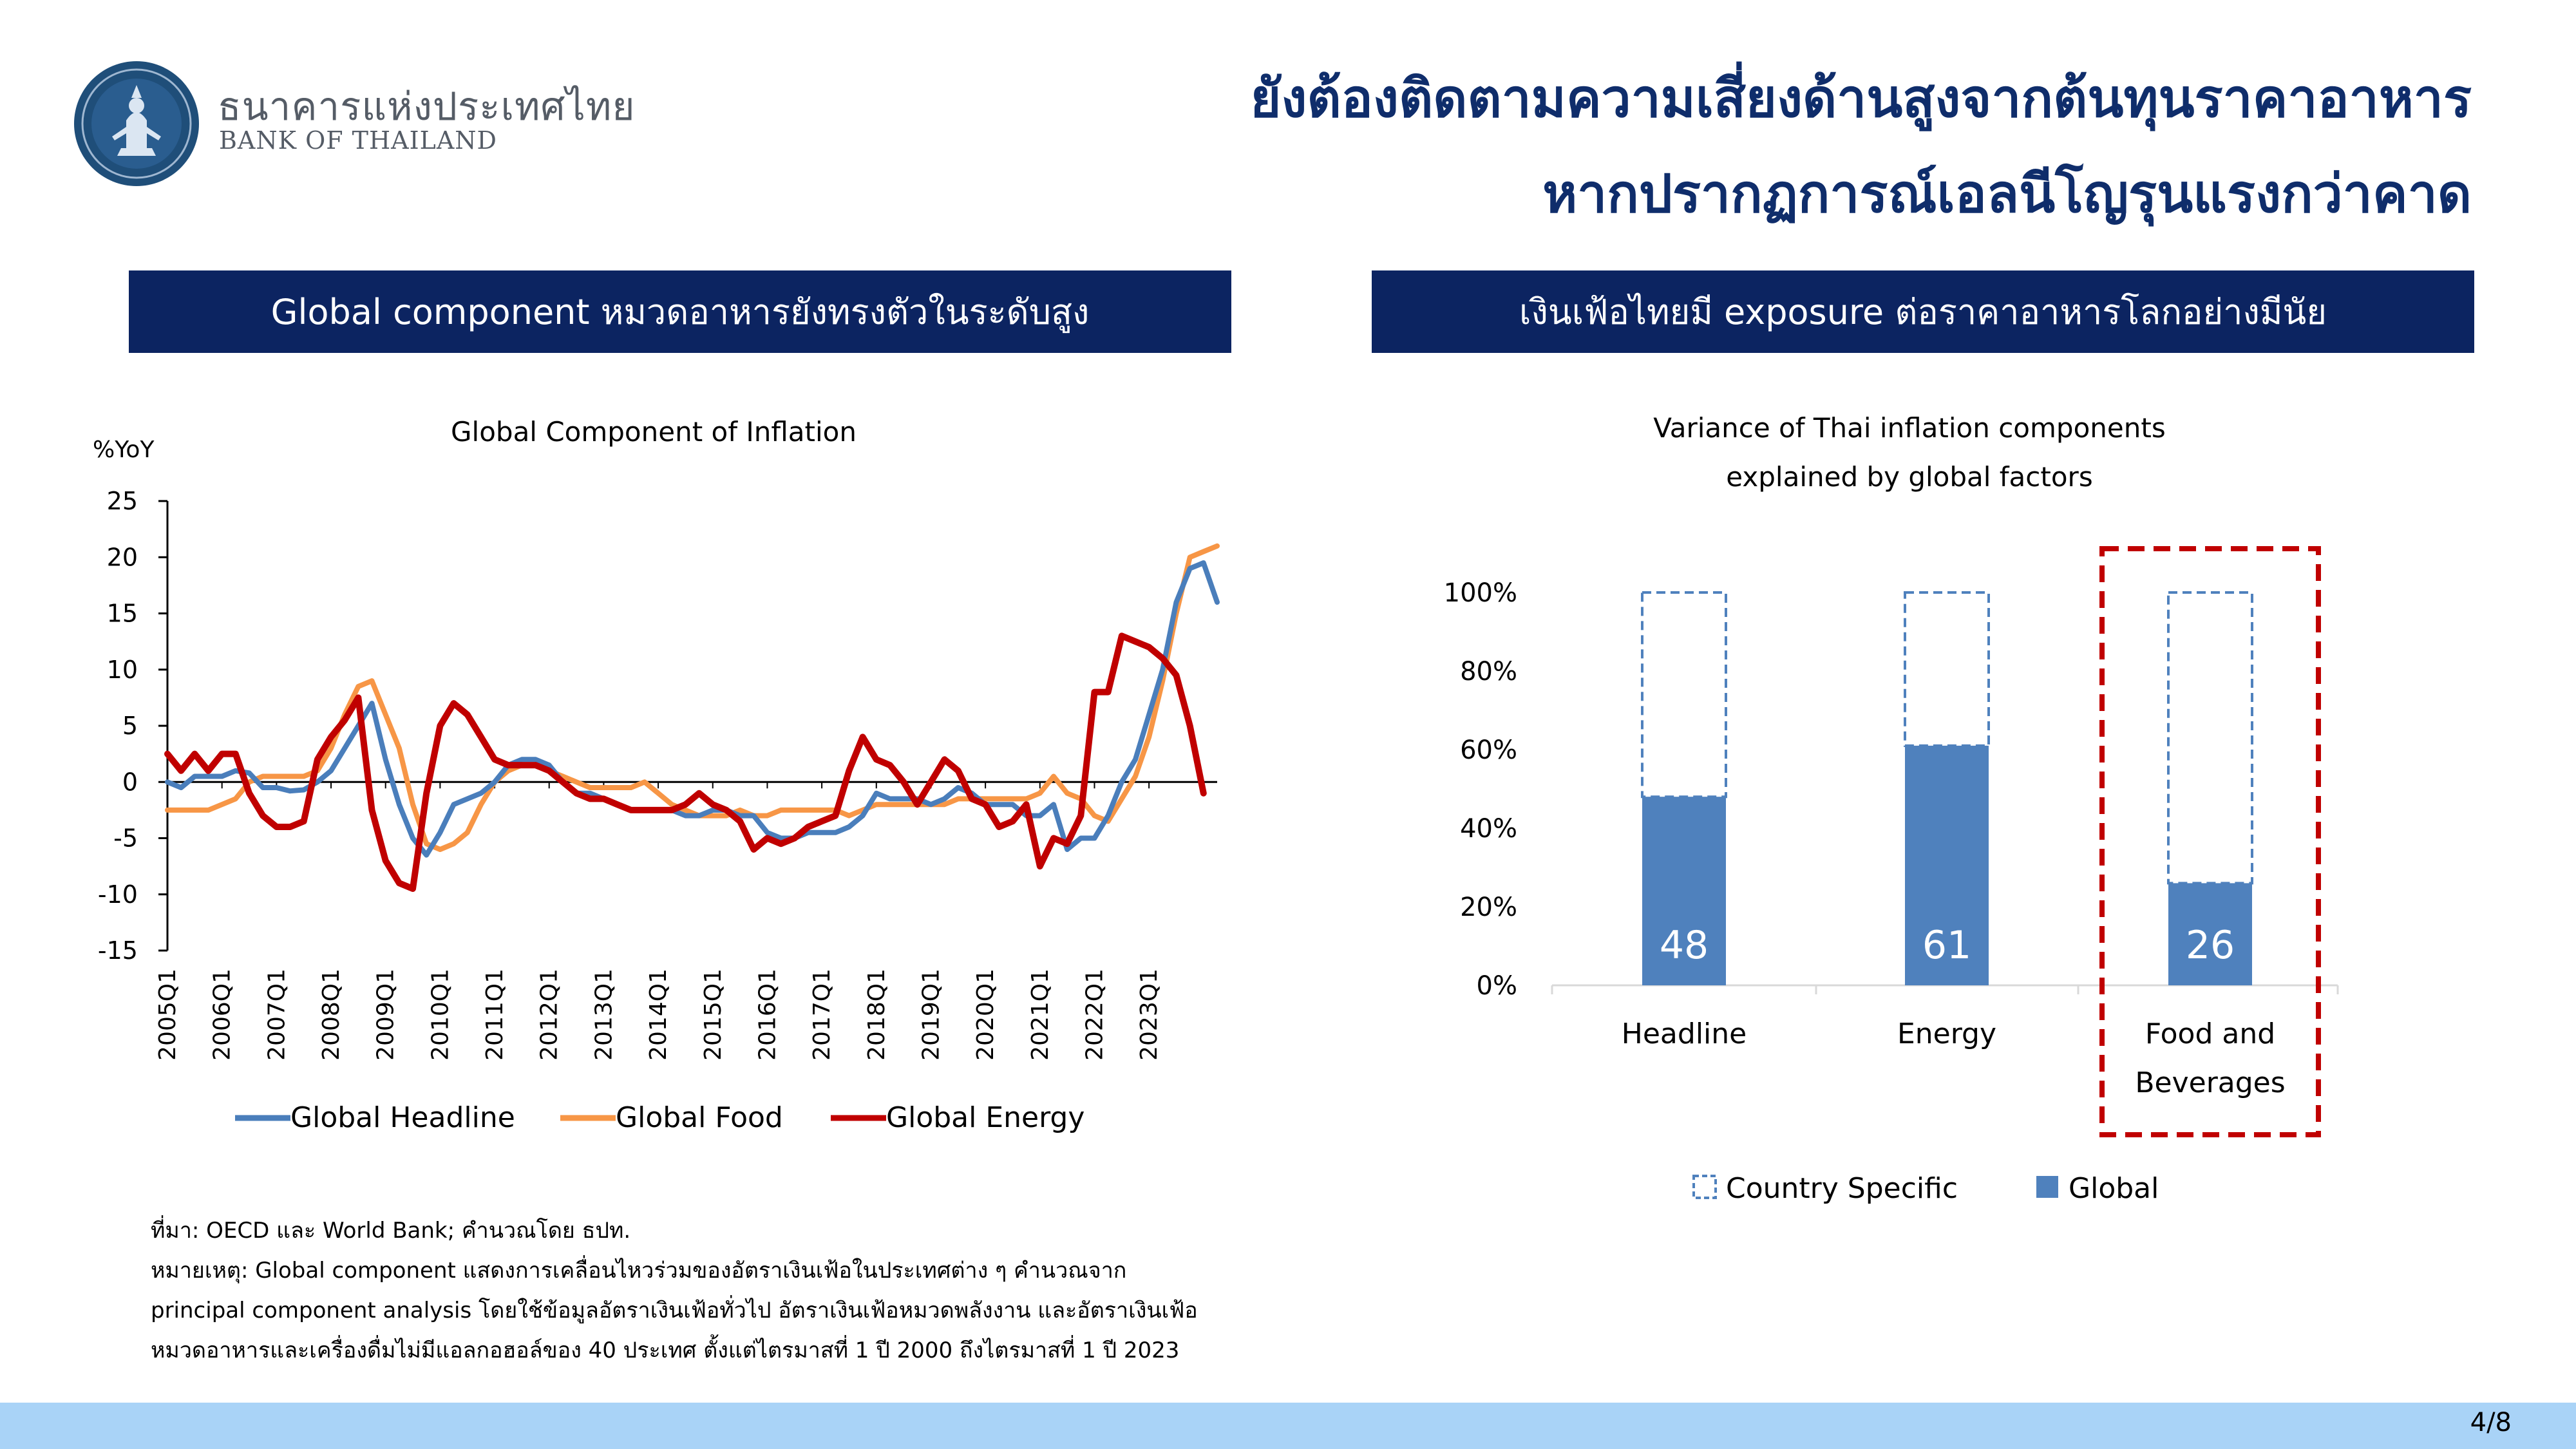  Describe the element at coordinates (767, 1015) in the screenshot. I see `x-tick-label: 2016Q1` at that location.